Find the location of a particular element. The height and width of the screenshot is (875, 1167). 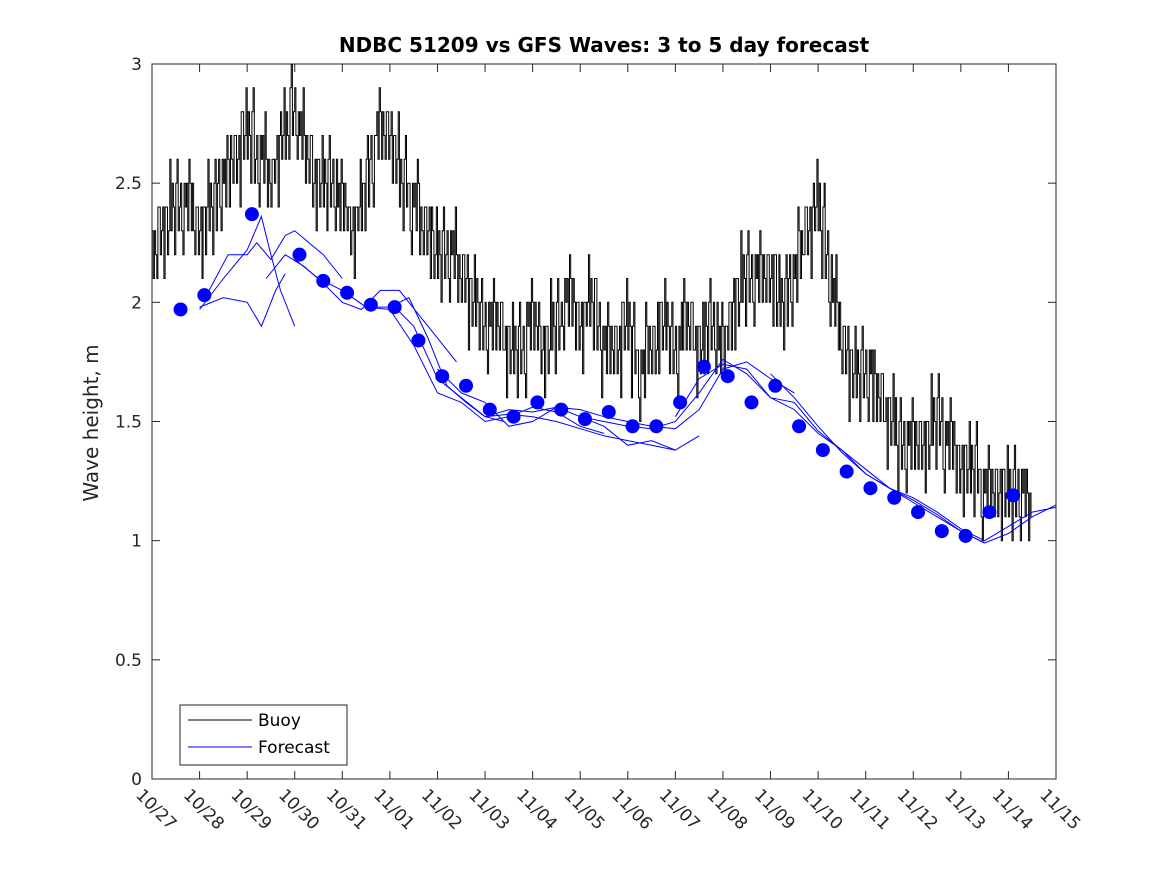

y-tick-label: 1.5 is located at coordinates (128, 423).